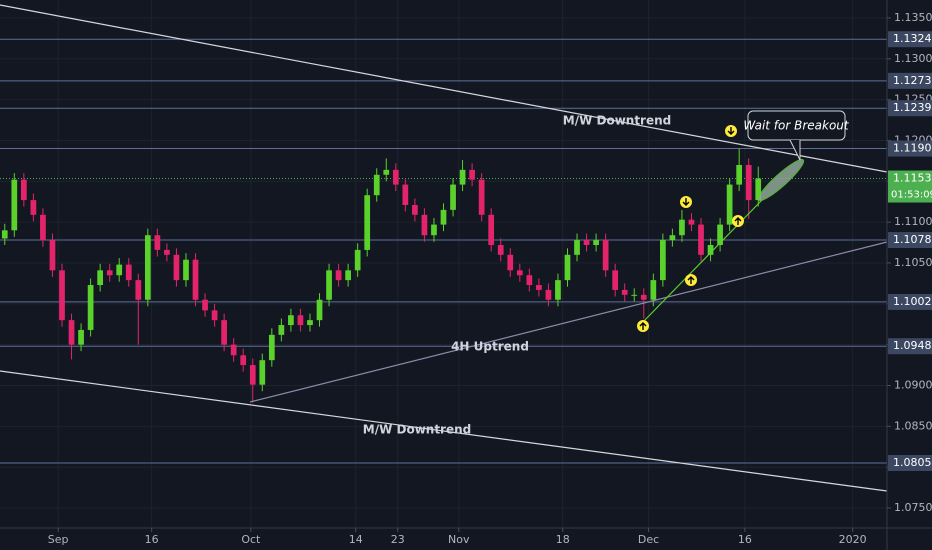 The width and height of the screenshot is (932, 550). What do you see at coordinates (913, 17) in the screenshot?
I see `y-tick-label: 1.13500` at bounding box center [913, 17].